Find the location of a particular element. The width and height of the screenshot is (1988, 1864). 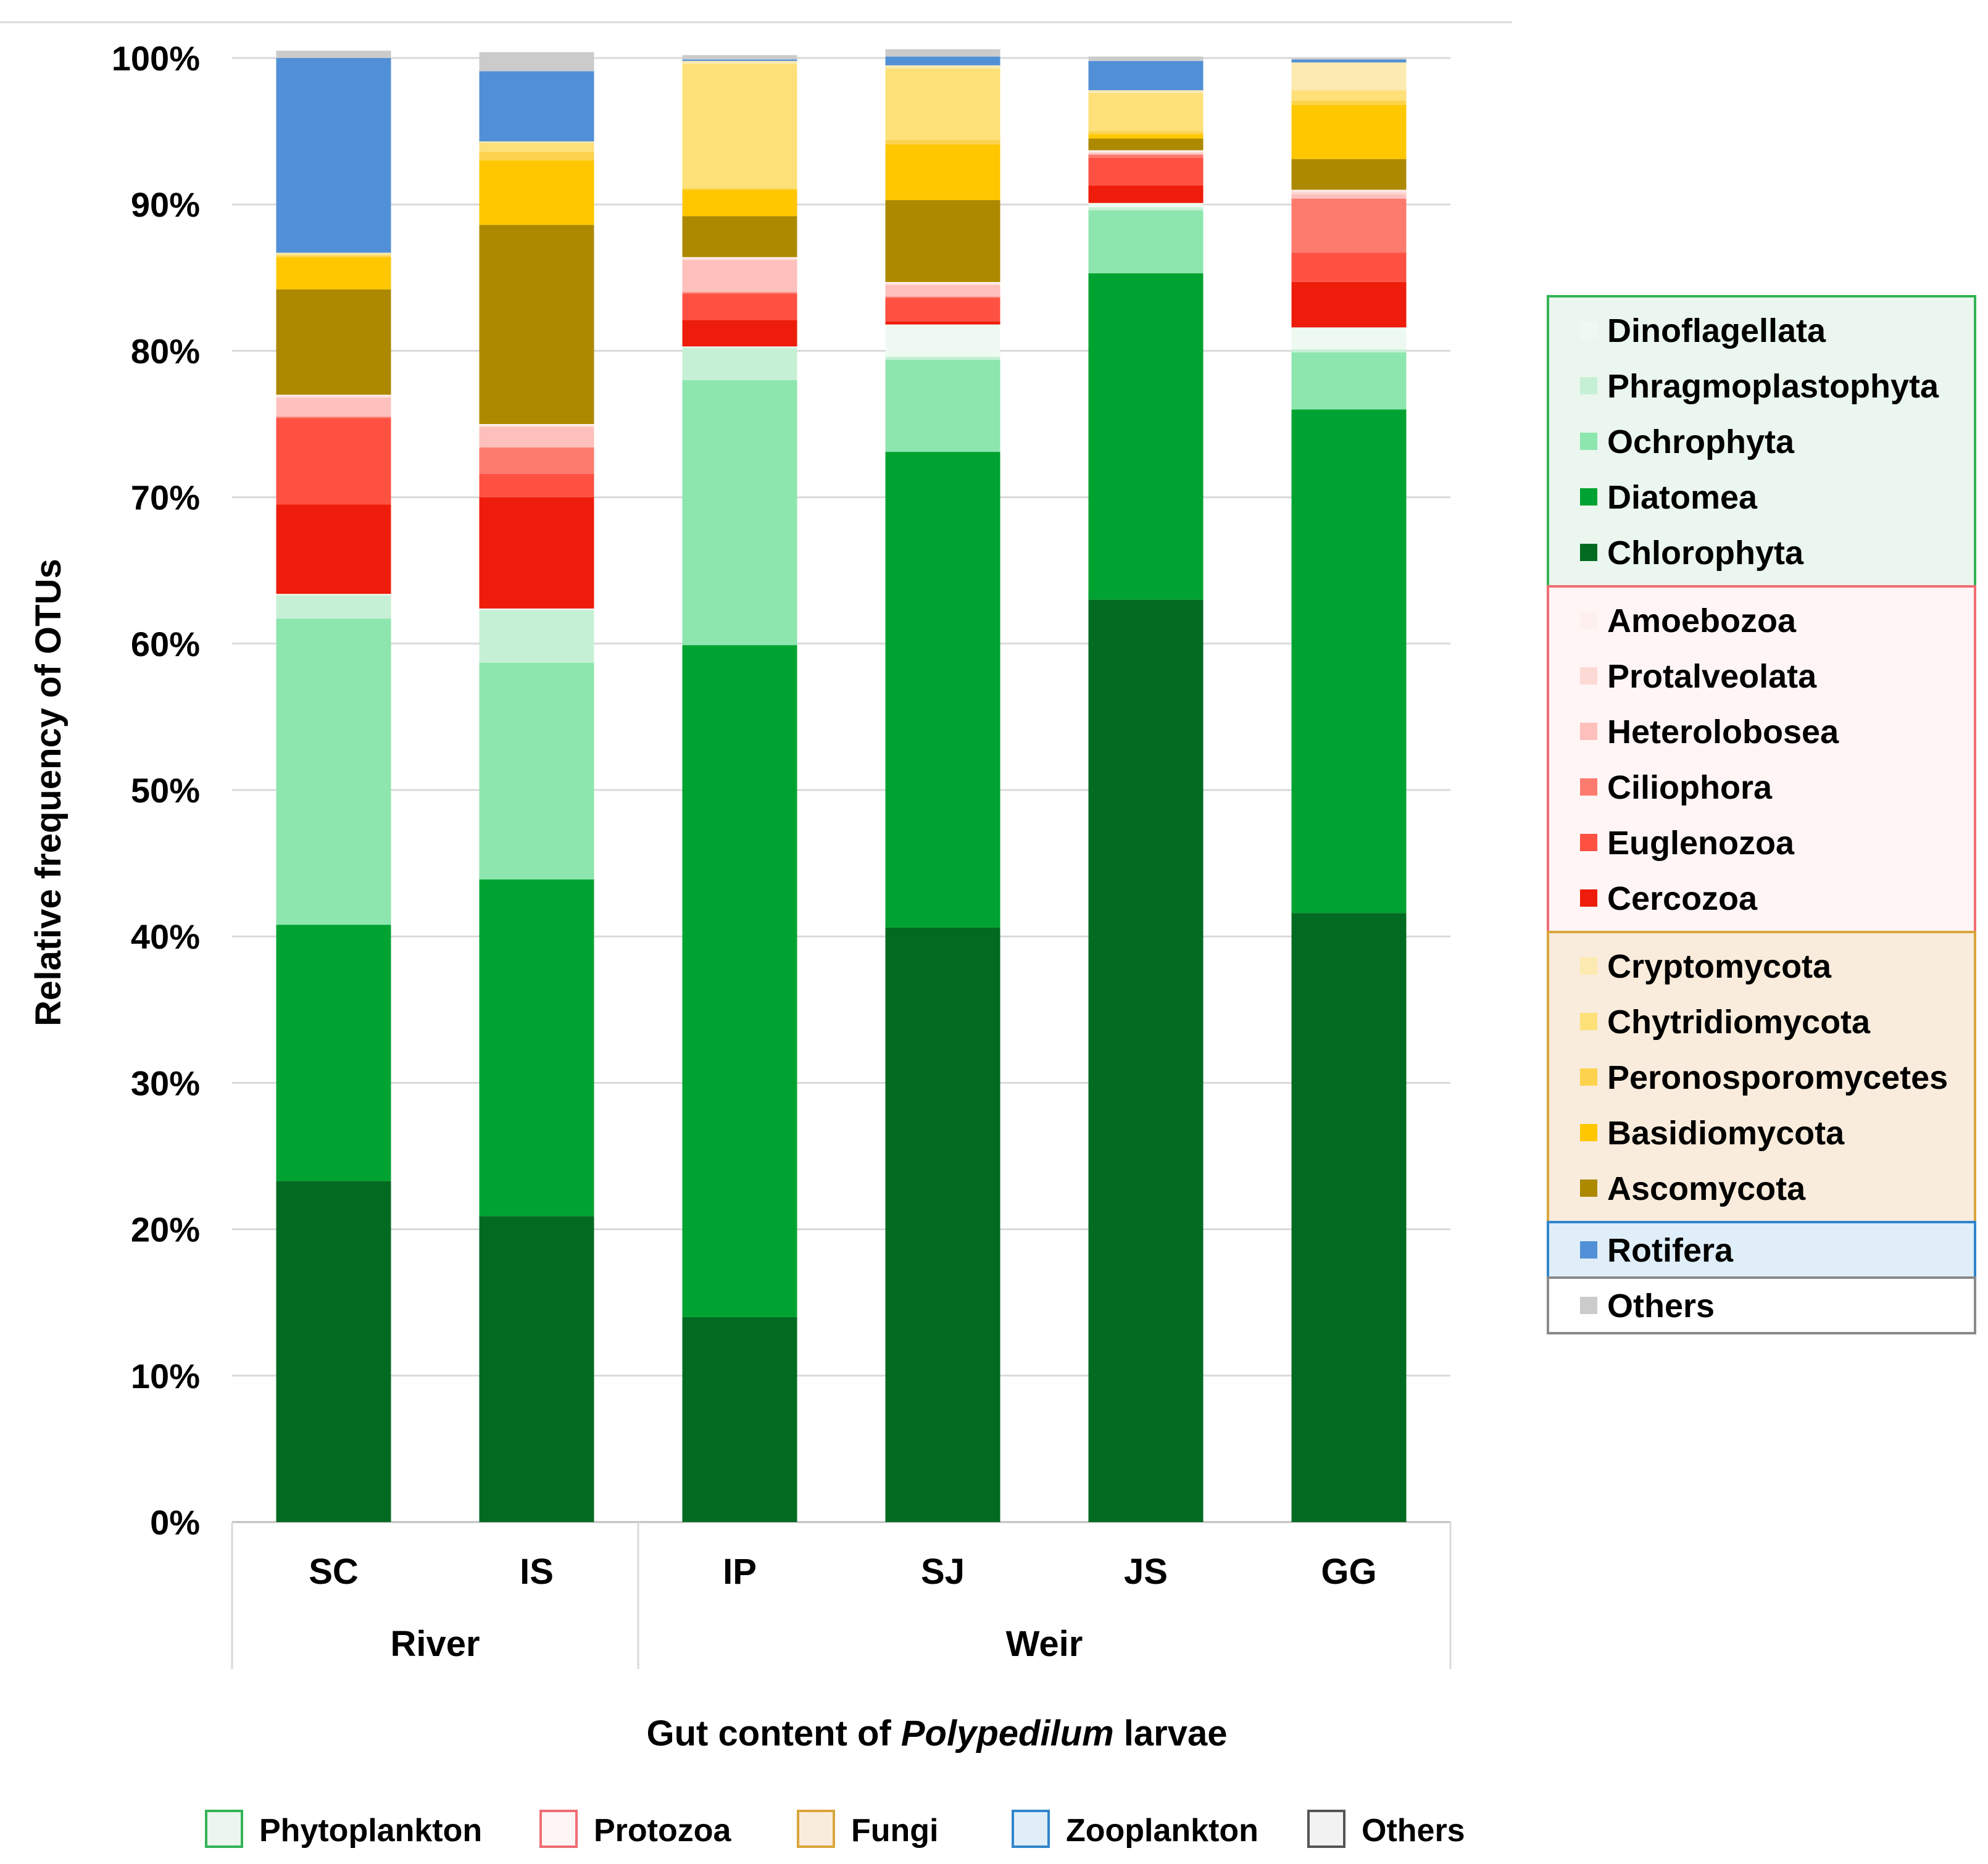

legend-label-amoebozoa: Amoebozoa is located at coordinates (1702, 620).